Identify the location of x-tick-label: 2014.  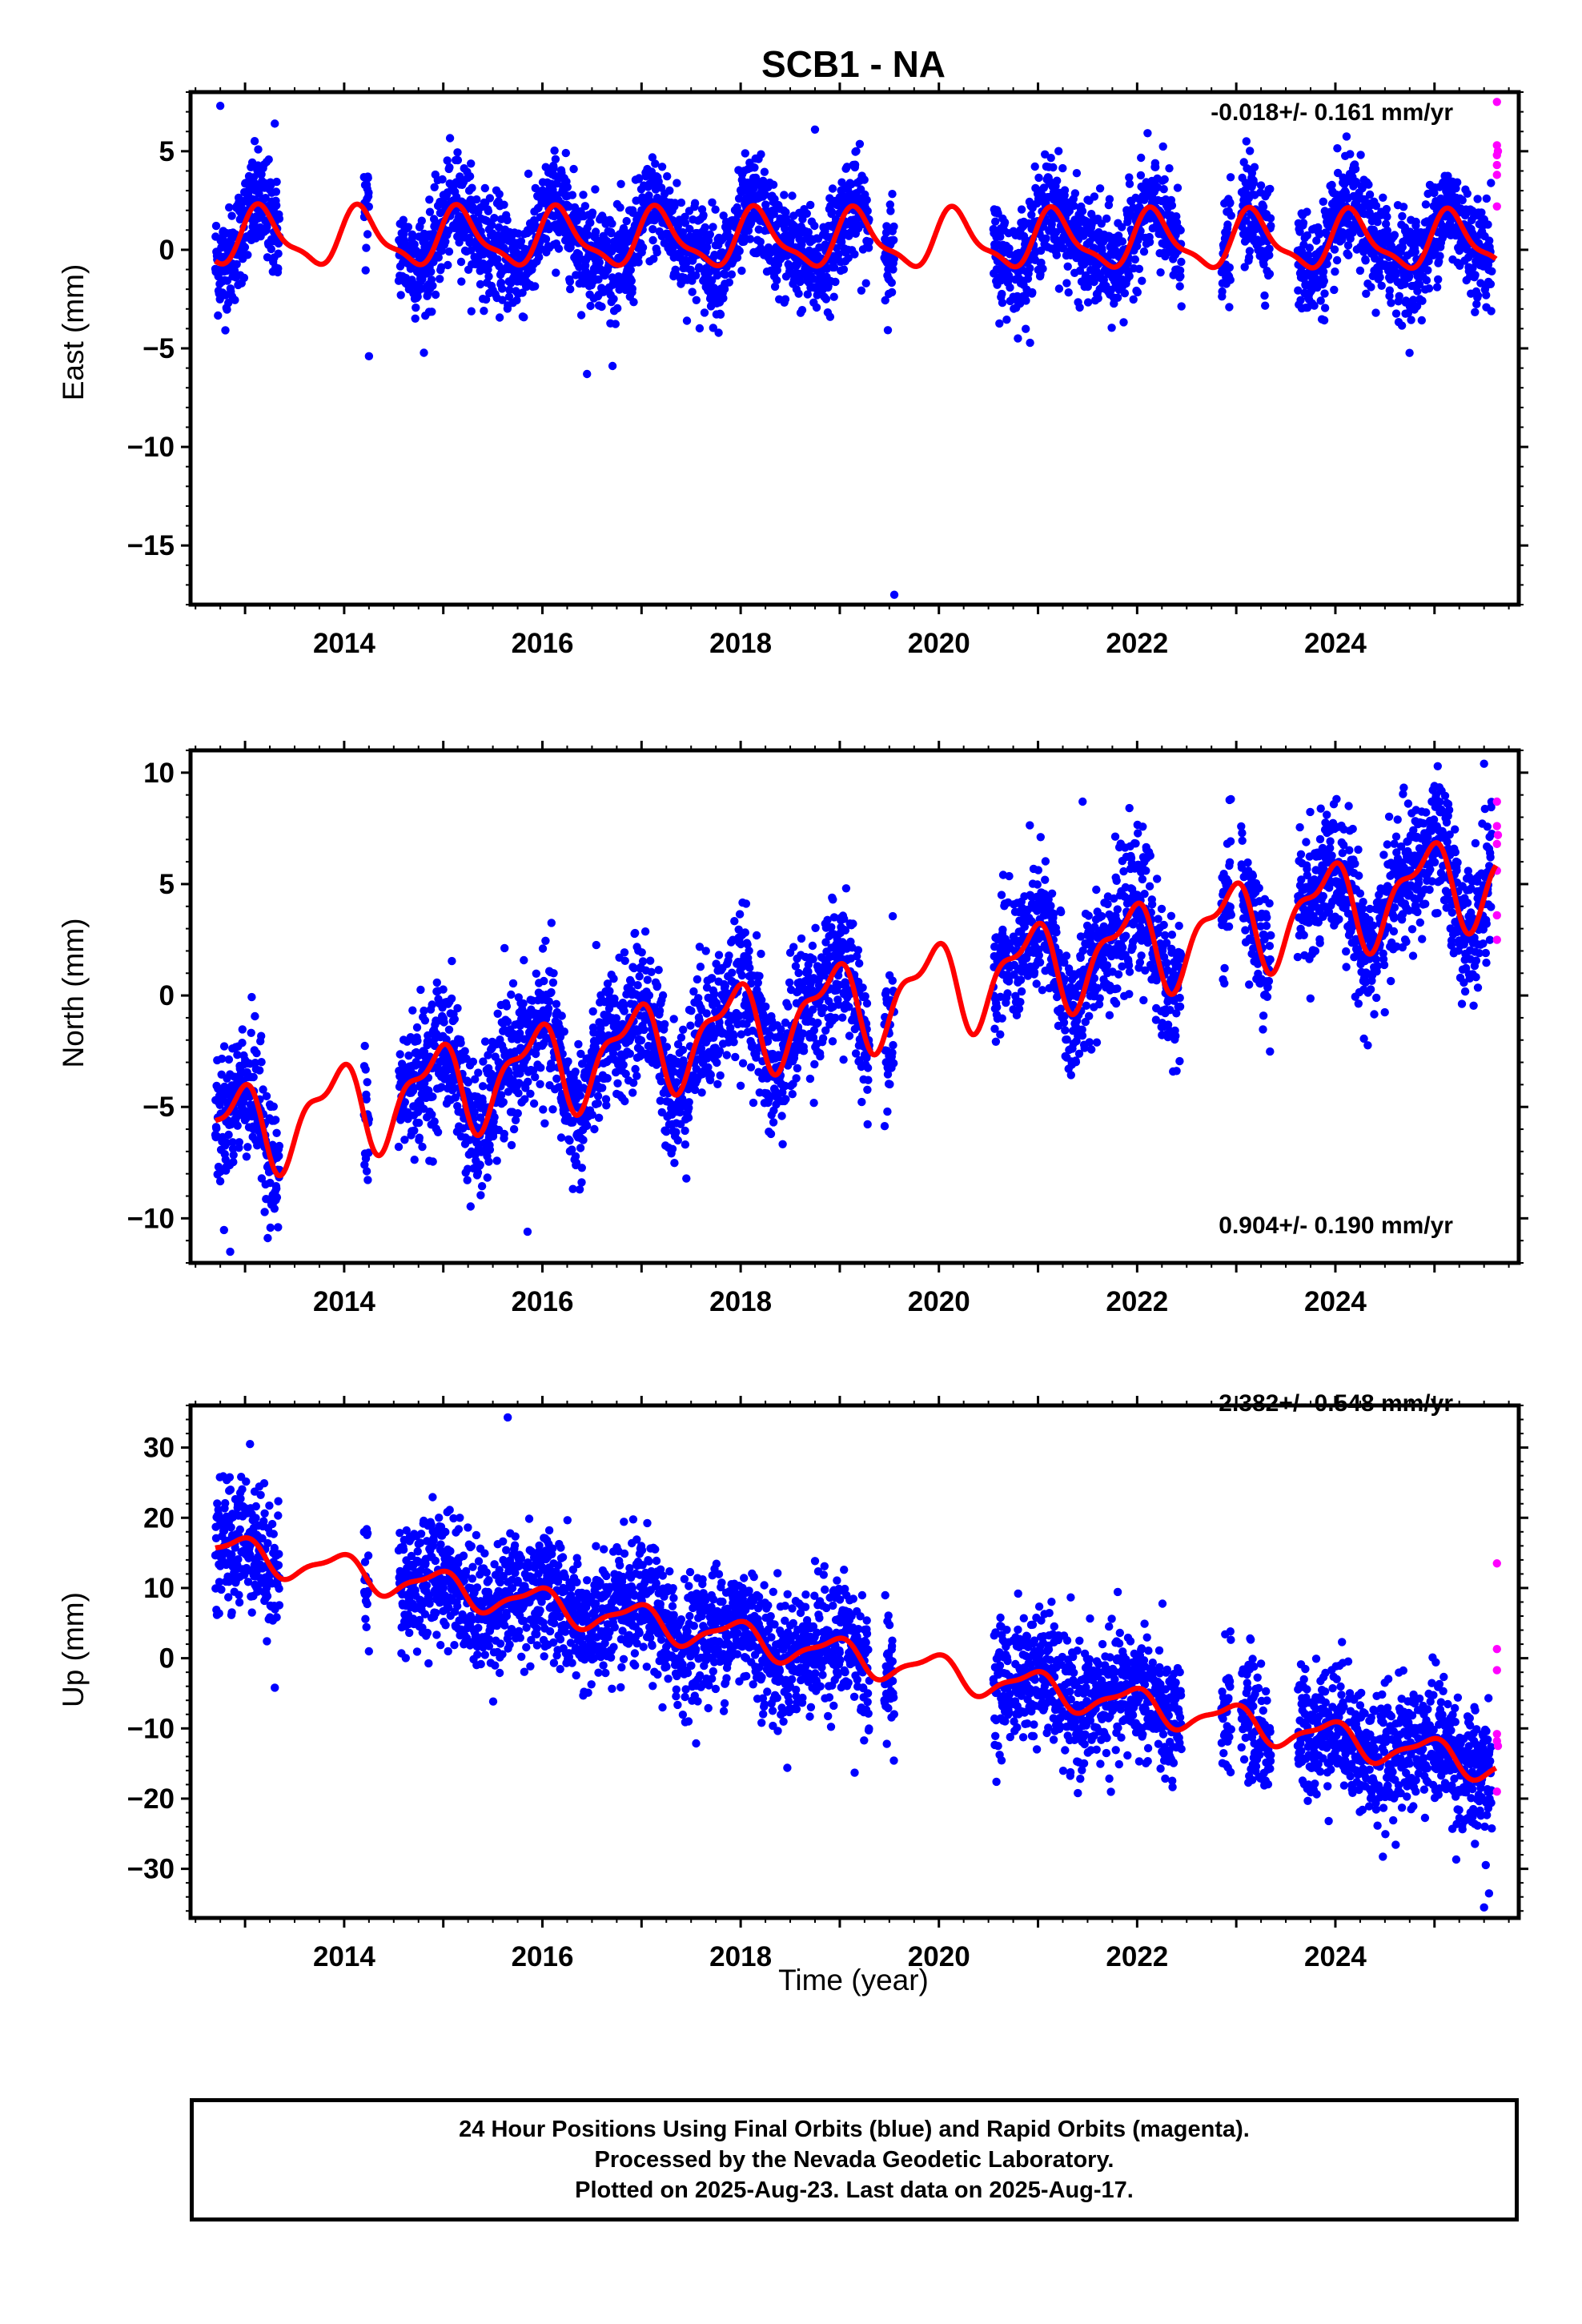
(344, 644).